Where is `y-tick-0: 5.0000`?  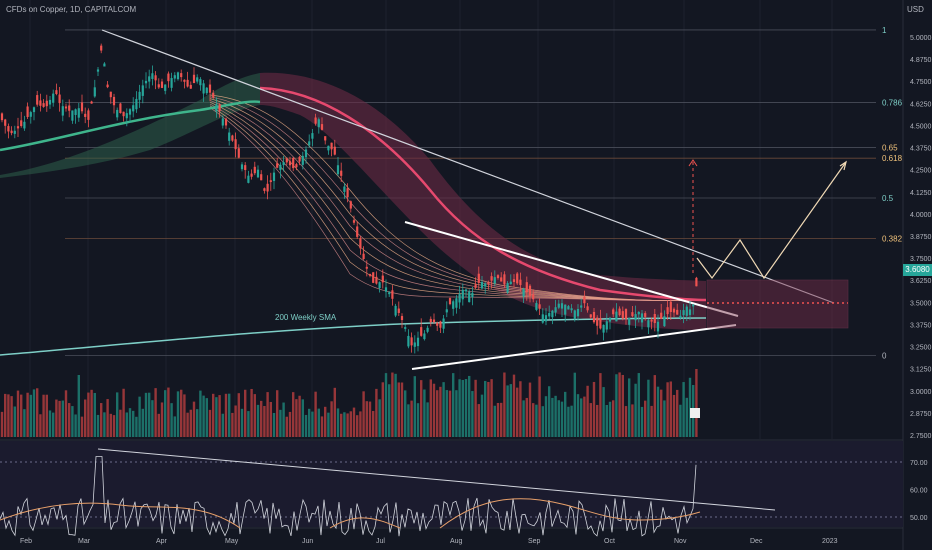
y-tick-0: 5.0000 is located at coordinates (921, 38).